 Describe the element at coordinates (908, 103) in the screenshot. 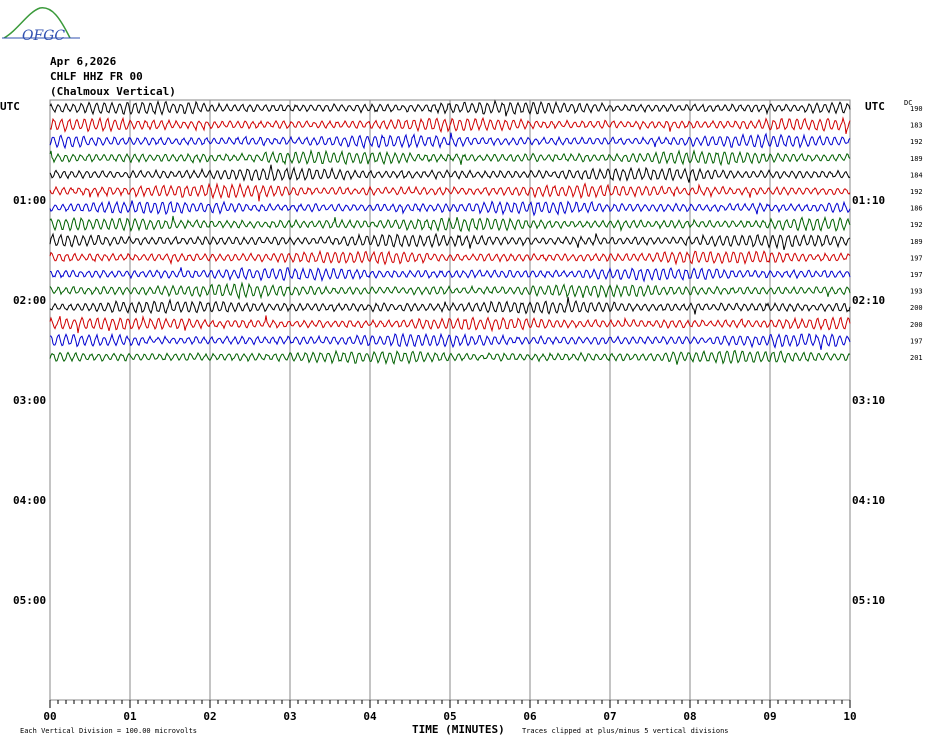

I see `dc-label: DC` at that location.